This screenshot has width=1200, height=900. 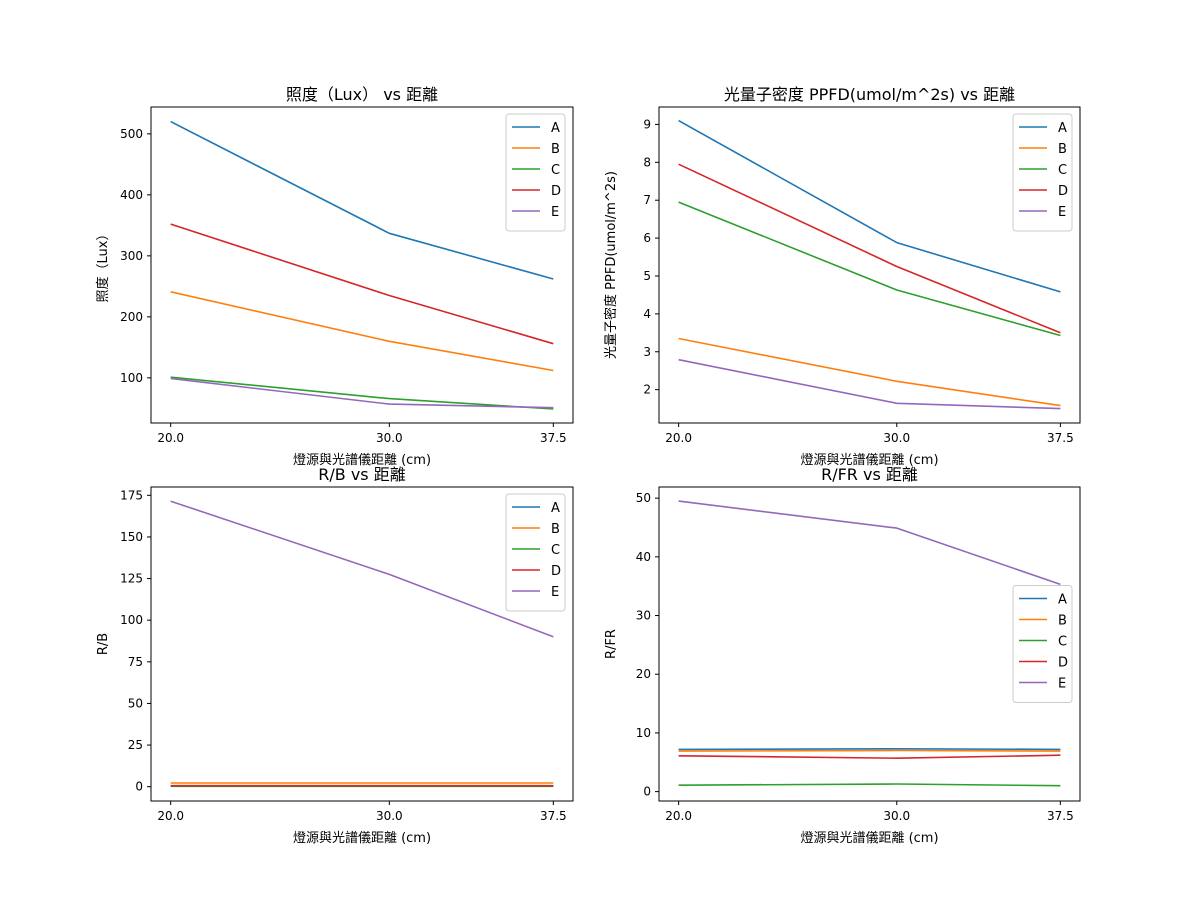 What do you see at coordinates (131, 195) in the screenshot?
I see `y-tick-label: 400` at bounding box center [131, 195].